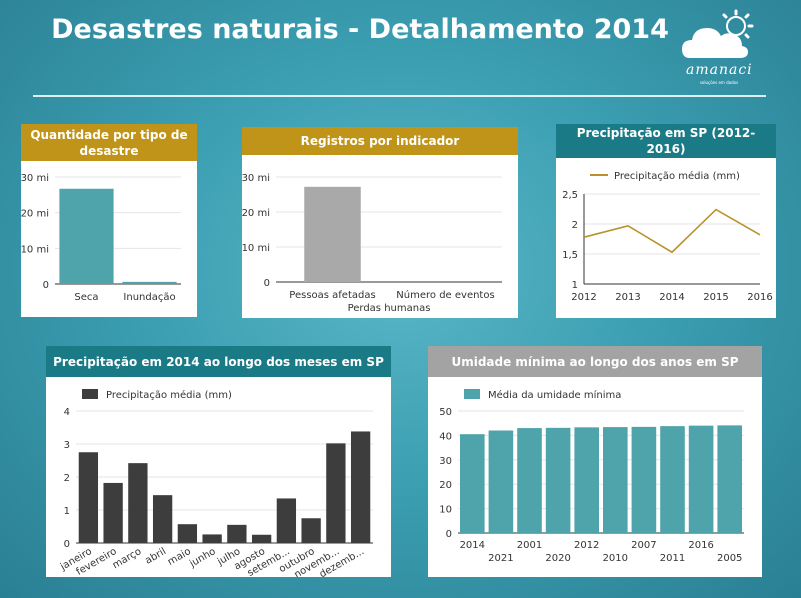 The height and width of the screenshot is (598, 801). Describe the element at coordinates (67, 445) in the screenshot. I see `y-tick-label: 3` at that location.